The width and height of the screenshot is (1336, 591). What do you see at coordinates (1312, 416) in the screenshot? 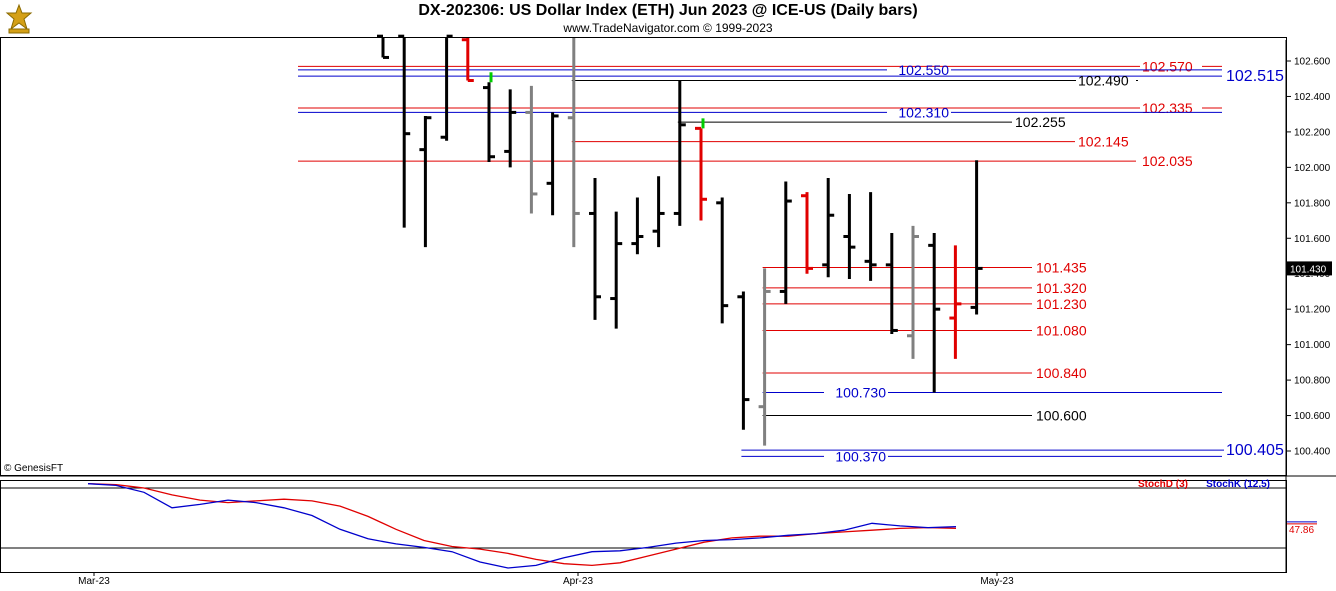
I see `y-tick-label: 100.600` at bounding box center [1312, 416].